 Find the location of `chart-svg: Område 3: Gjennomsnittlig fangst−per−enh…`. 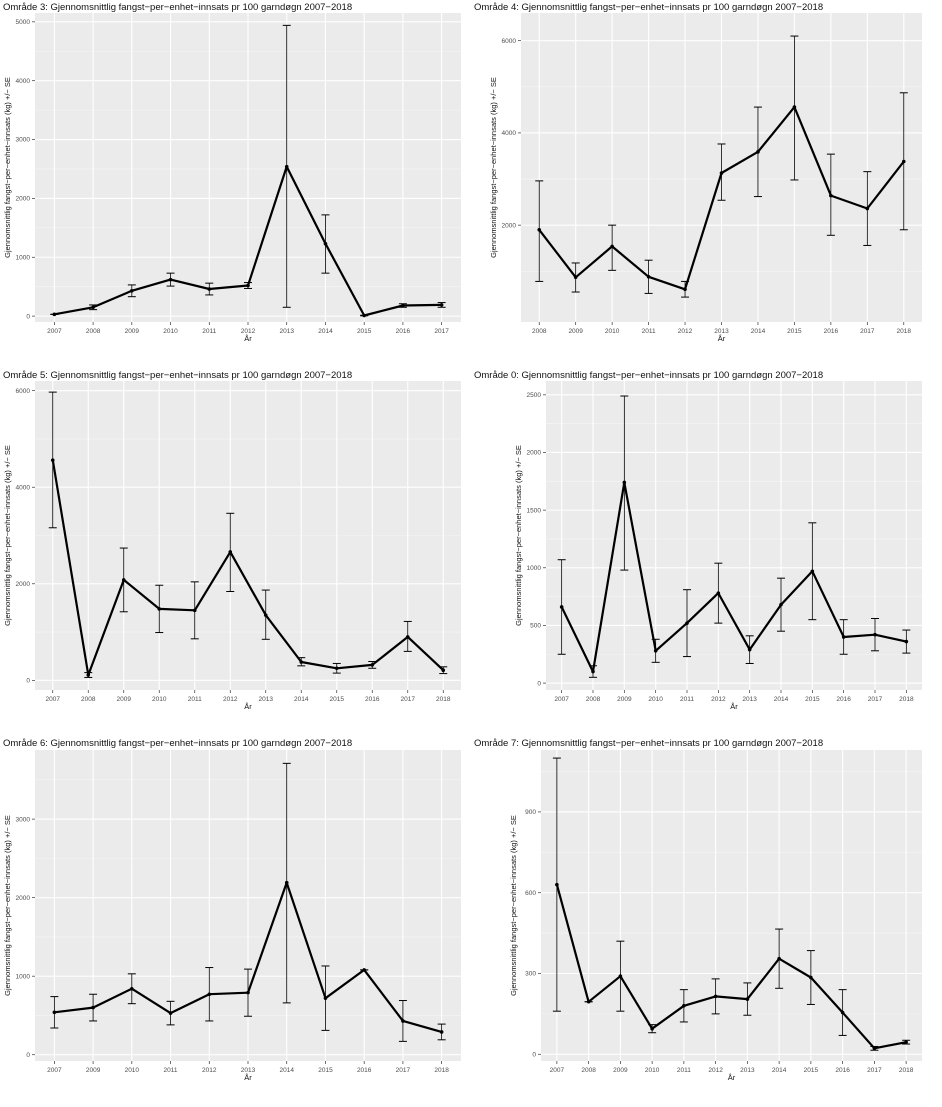

chart-svg: Område 3: Gjennomsnittlig fangst−per−enh… is located at coordinates (232, 172).